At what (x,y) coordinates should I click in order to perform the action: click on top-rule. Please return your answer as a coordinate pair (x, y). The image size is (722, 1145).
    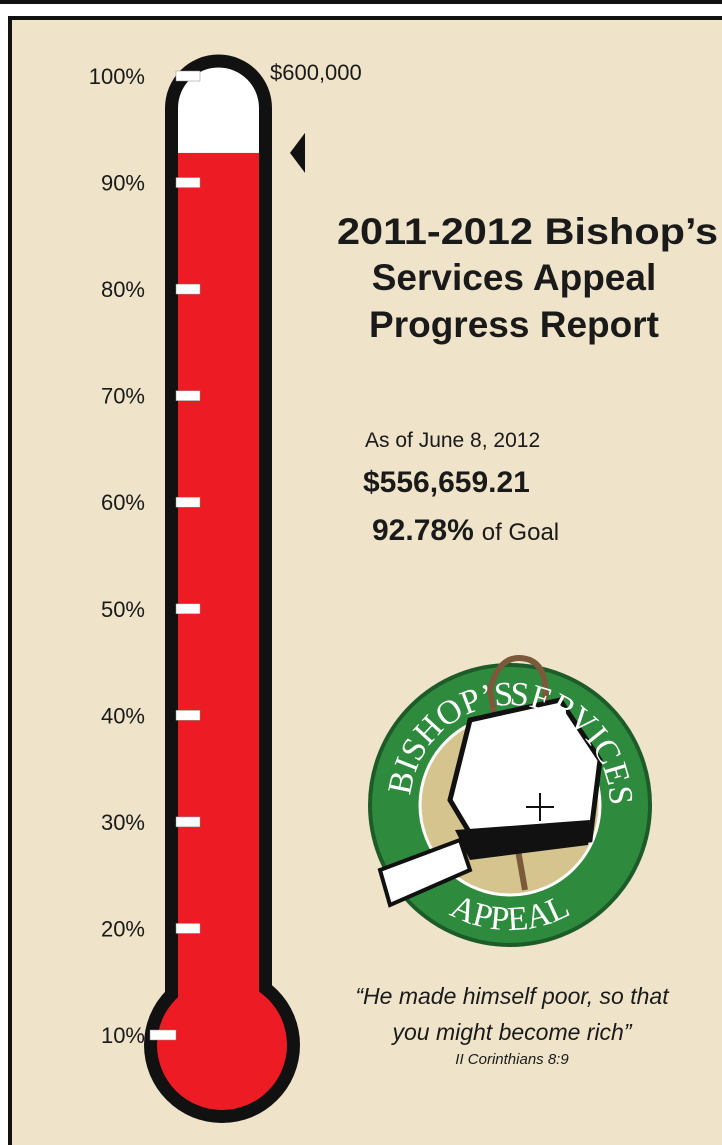
    Looking at the image, I should click on (361, 2).